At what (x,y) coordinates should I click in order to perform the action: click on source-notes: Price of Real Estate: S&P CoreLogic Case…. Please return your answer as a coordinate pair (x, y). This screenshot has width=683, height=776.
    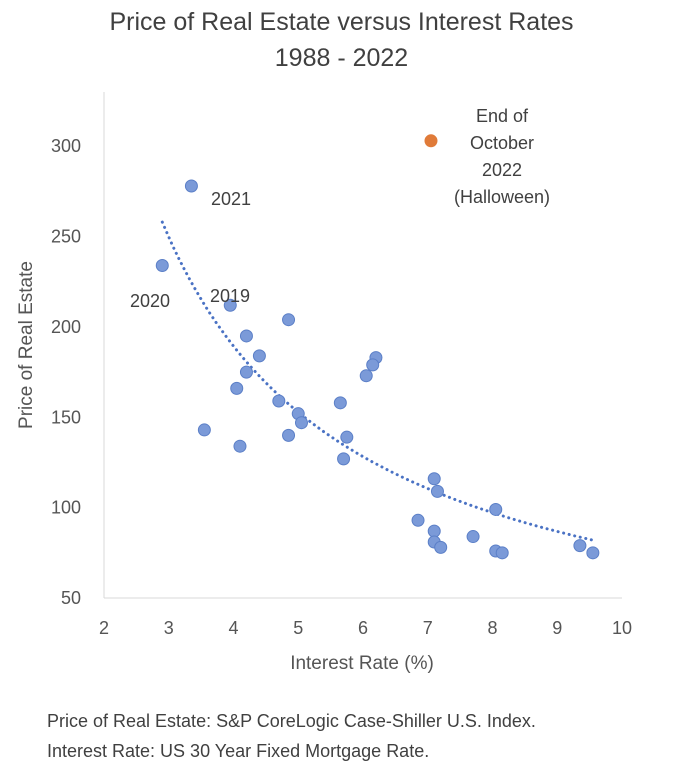
    Looking at the image, I should click on (291, 736).